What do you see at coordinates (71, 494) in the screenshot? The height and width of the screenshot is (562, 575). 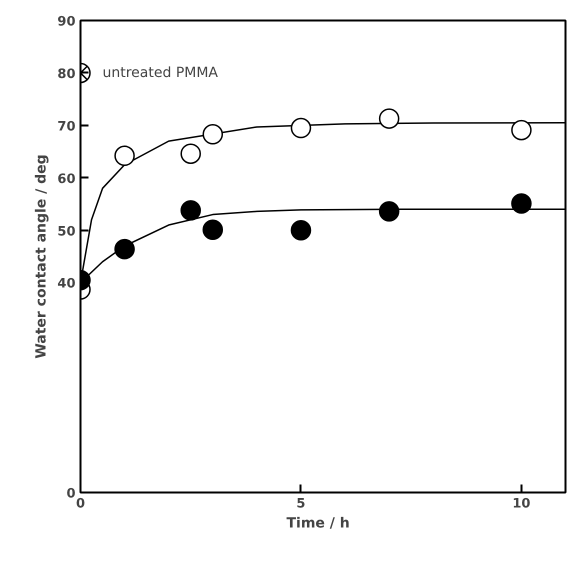 I see `y-tick-label: 0` at bounding box center [71, 494].